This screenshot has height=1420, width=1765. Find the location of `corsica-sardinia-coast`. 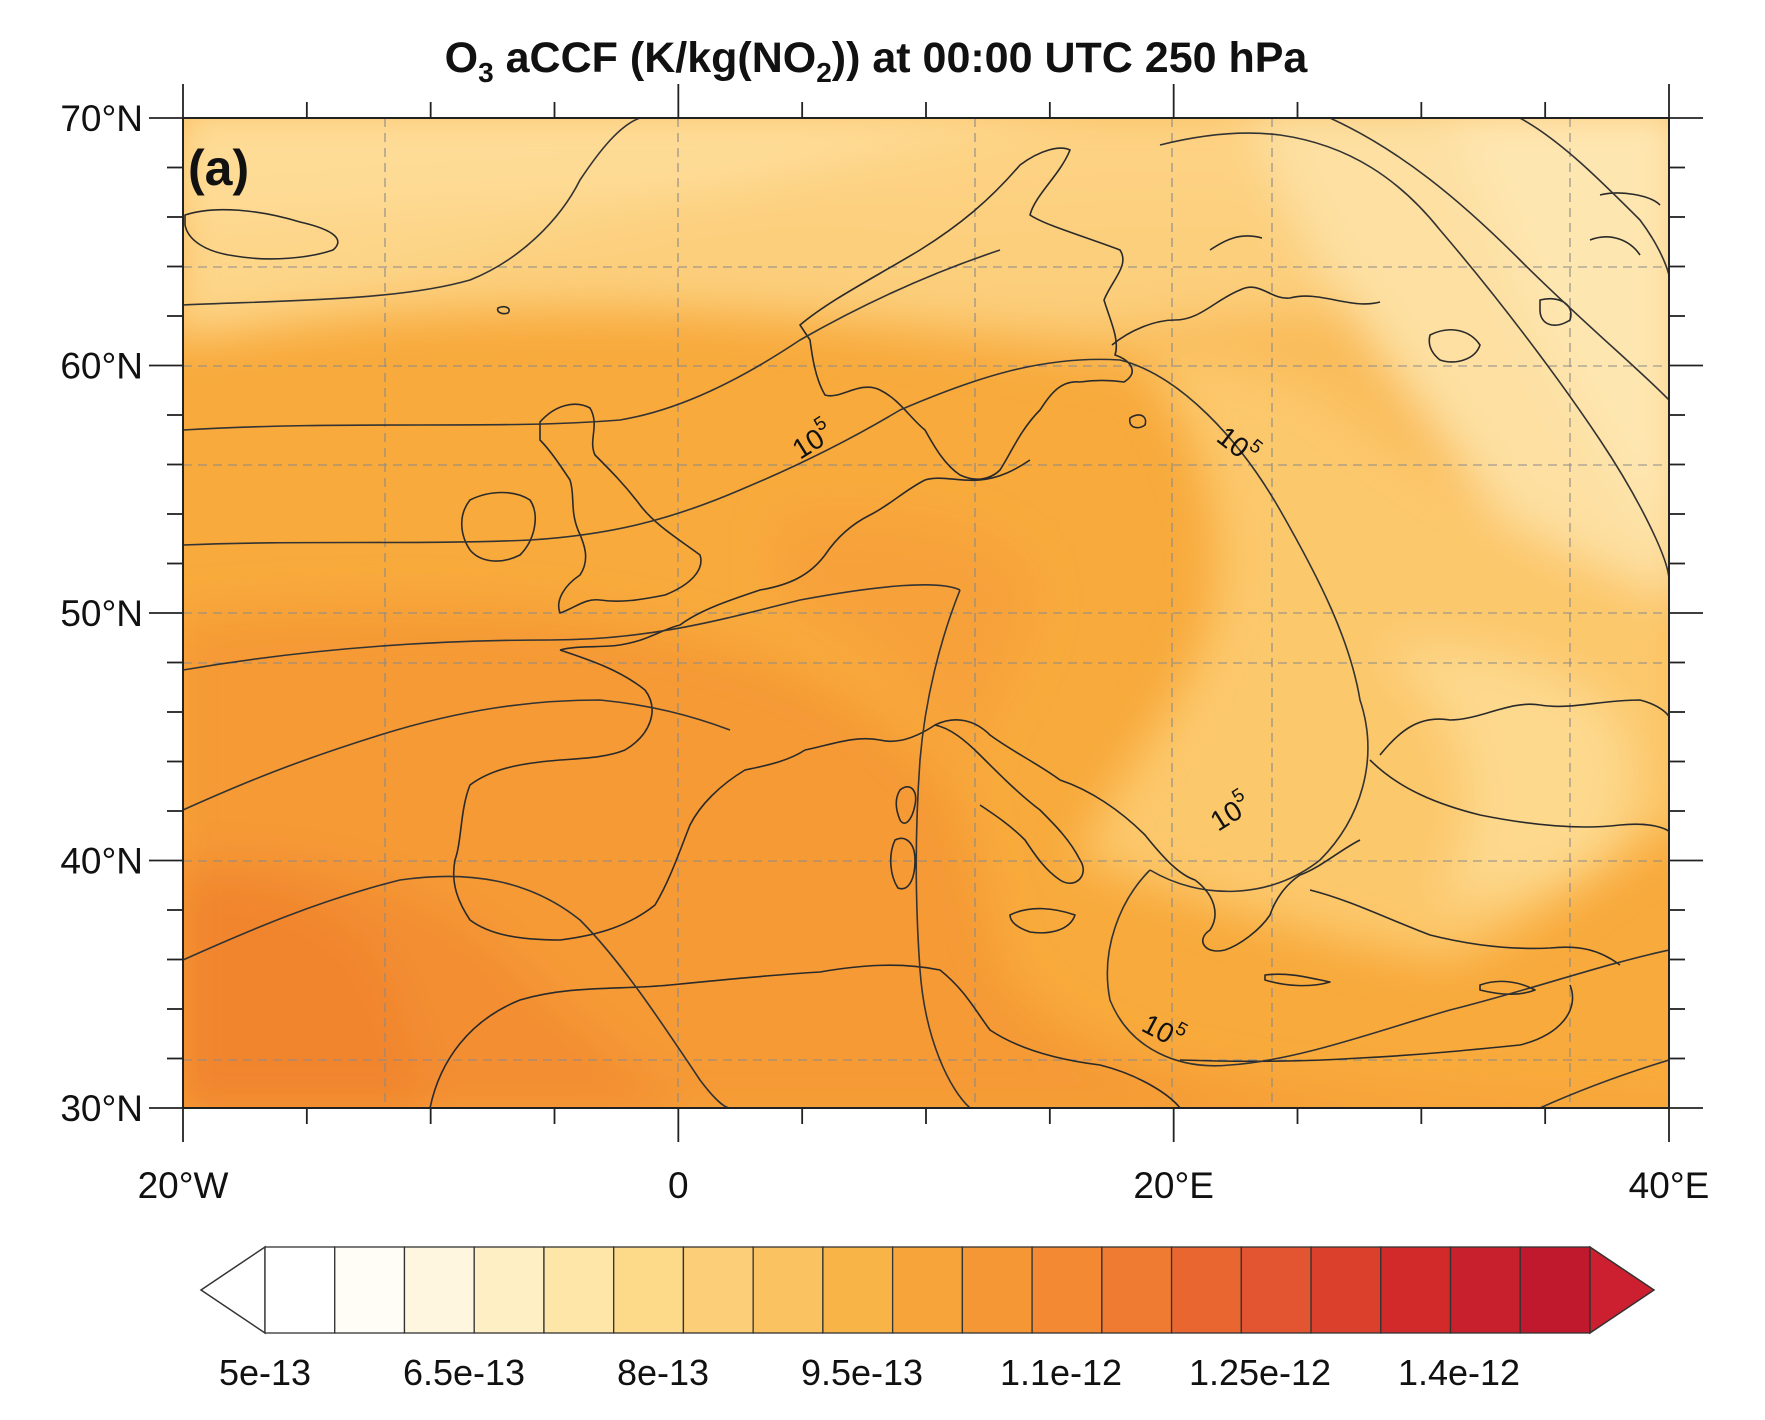

corsica-sardinia-coast is located at coordinates (903, 838).